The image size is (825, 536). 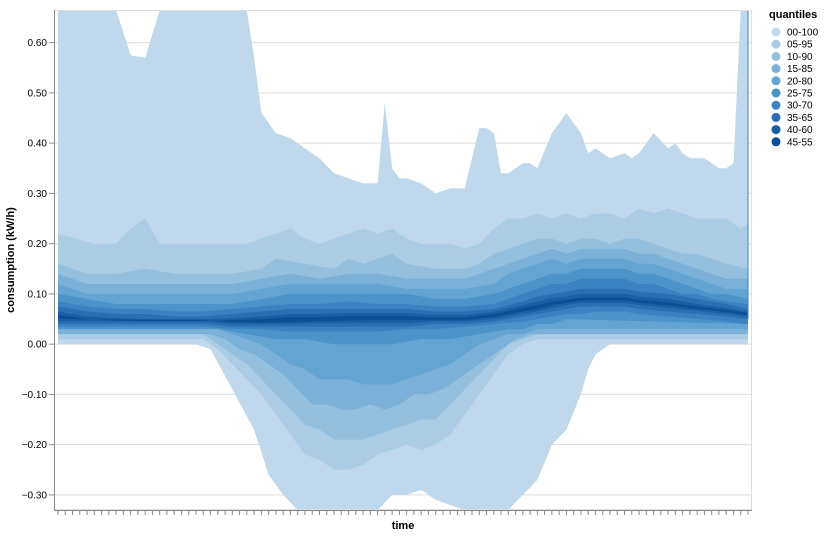 What do you see at coordinates (800, 118) in the screenshot?
I see `legend-label: 35-65` at bounding box center [800, 118].